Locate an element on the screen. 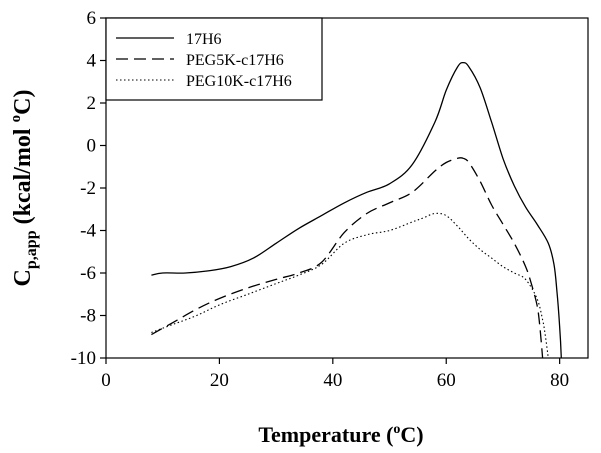 The width and height of the screenshot is (601, 453). x-axis-title-tail: C) is located at coordinates (411, 434).